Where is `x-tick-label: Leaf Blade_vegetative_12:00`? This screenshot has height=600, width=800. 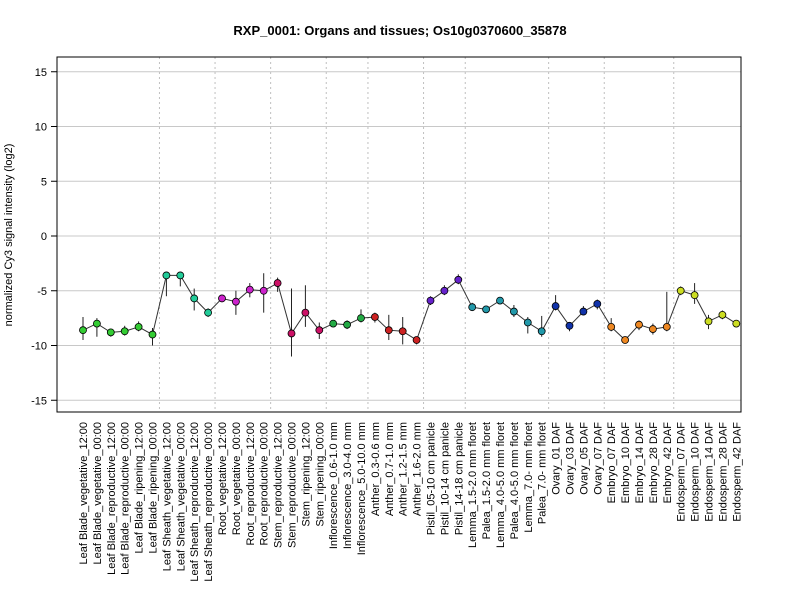
x-tick-label: Leaf Blade_vegetative_12:00 is located at coordinates (84, 493).